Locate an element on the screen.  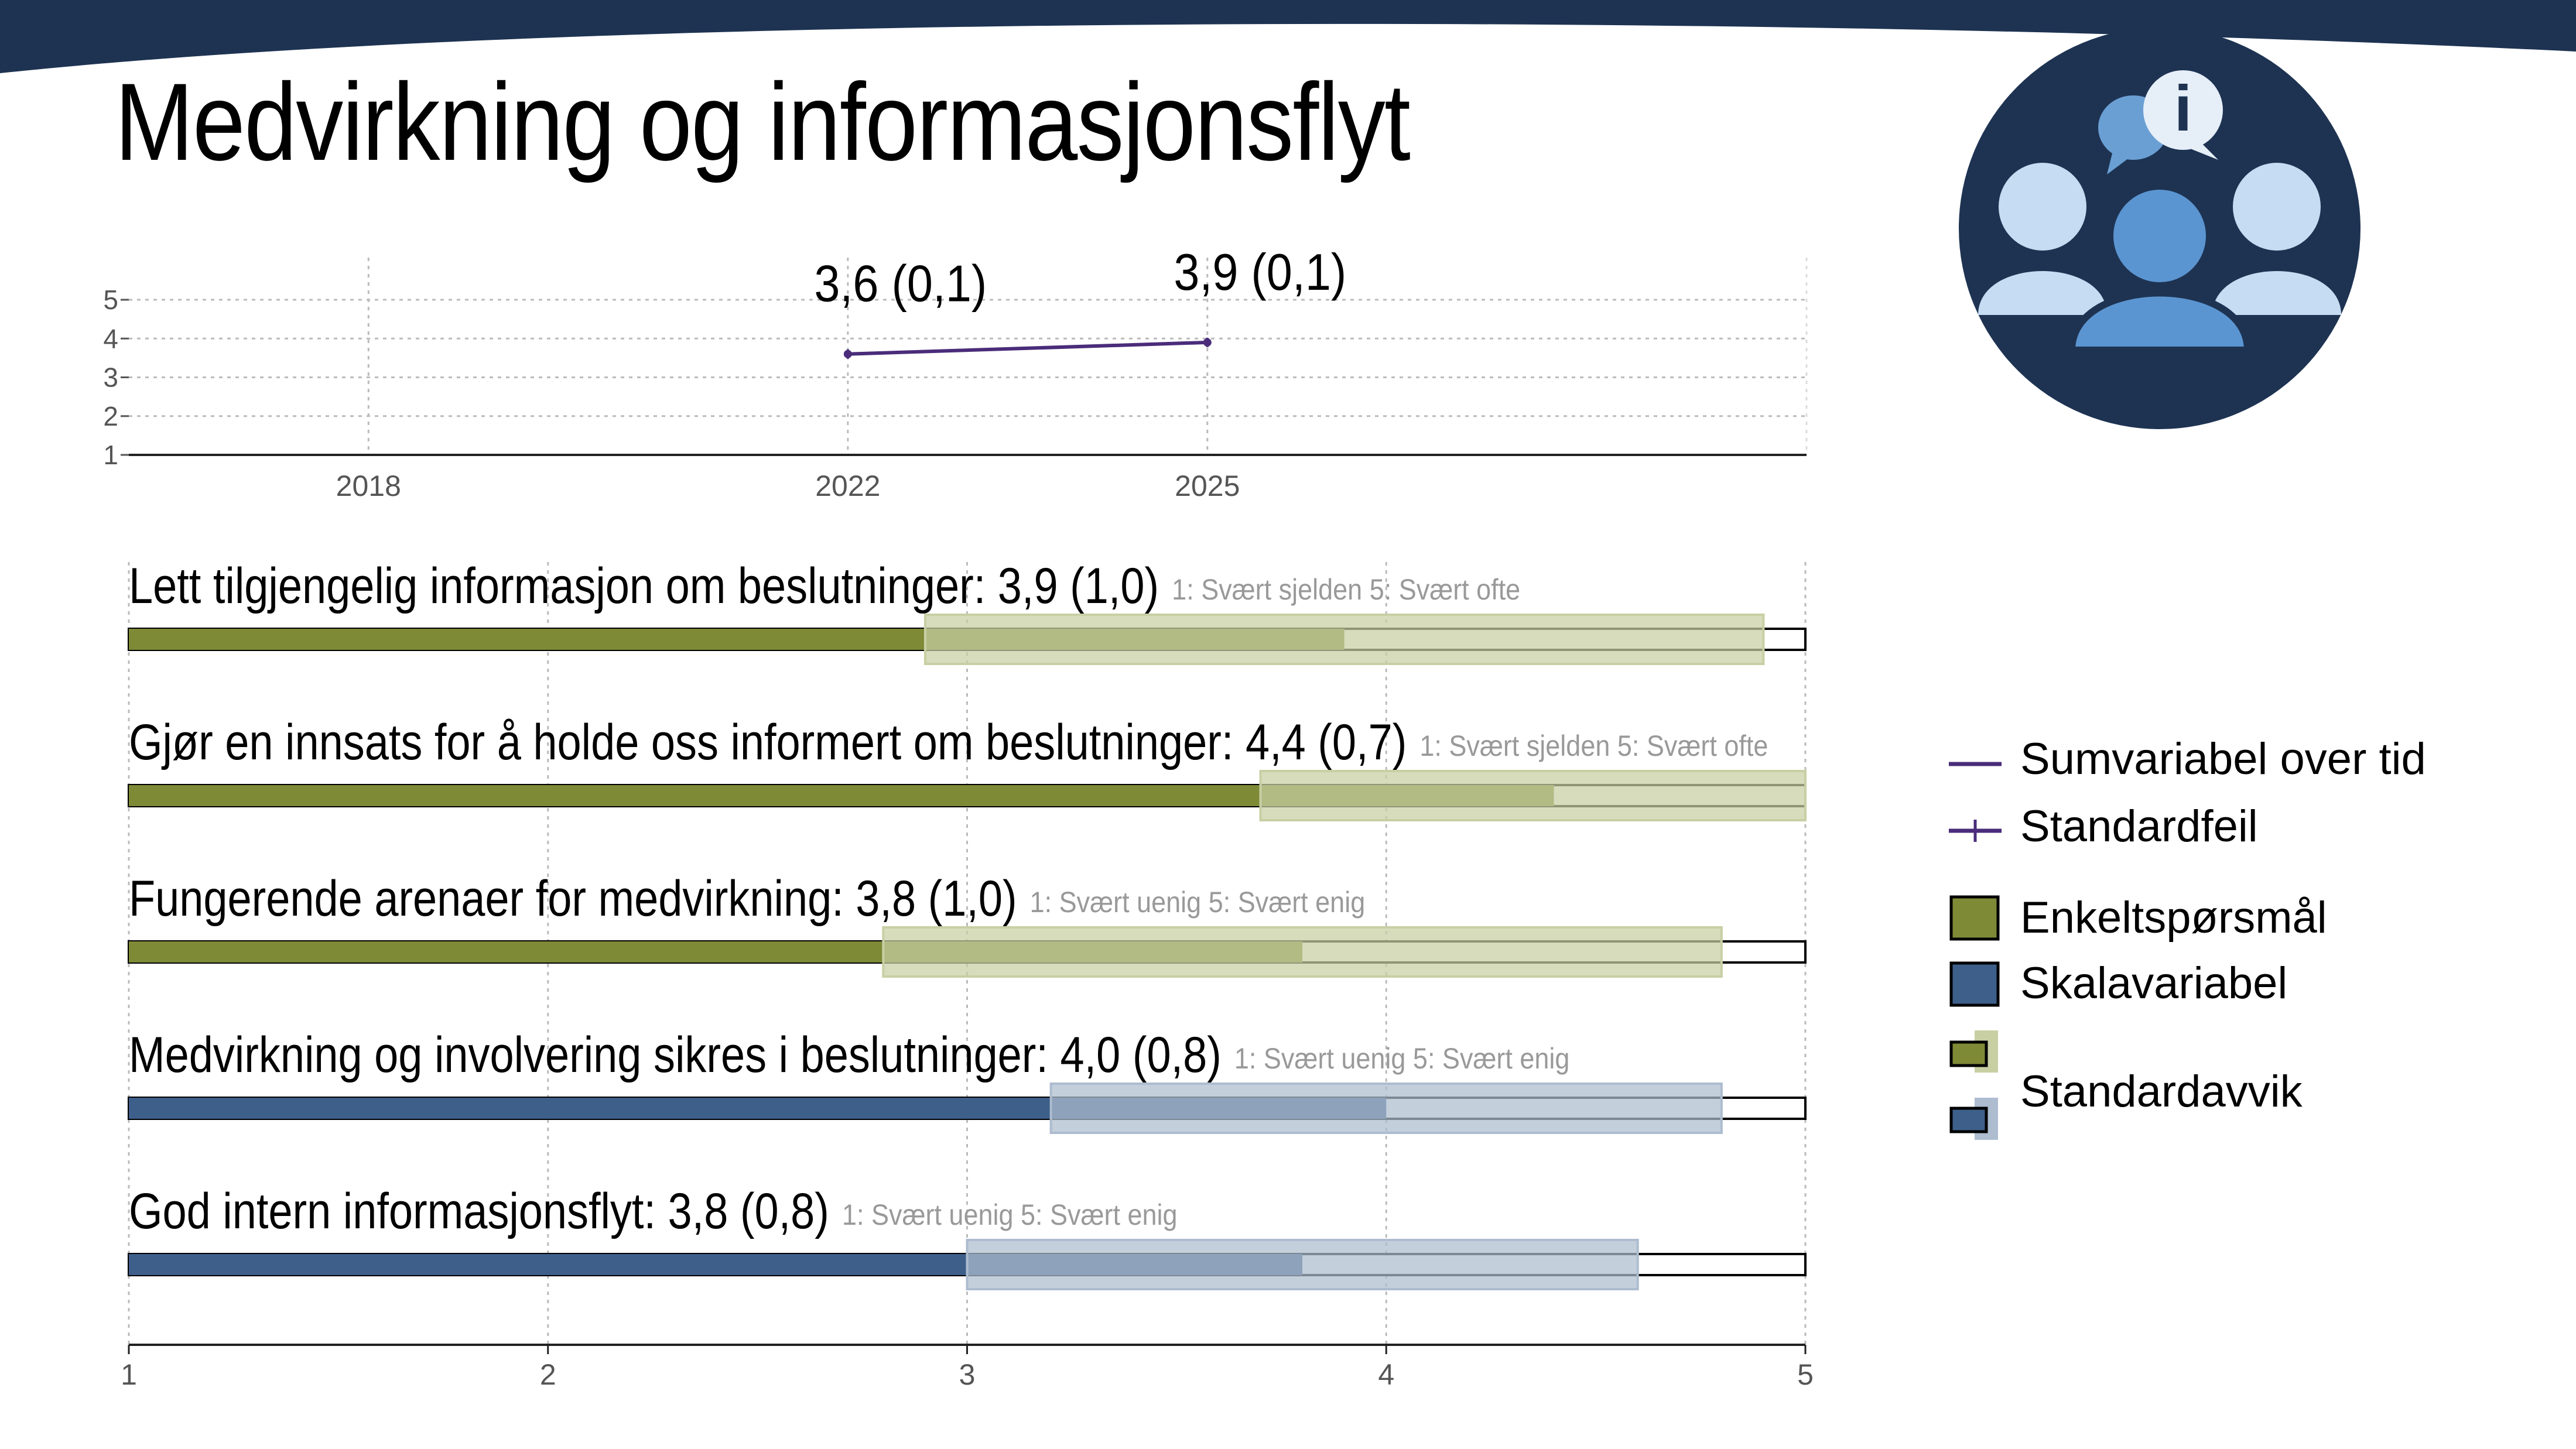
y-tick-label: 4 is located at coordinates (110, 338).